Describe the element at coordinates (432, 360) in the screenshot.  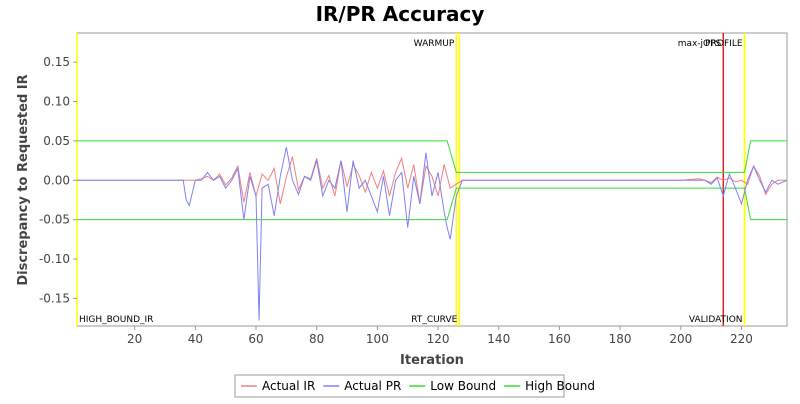
I see `x-axis-label: Iteration` at that location.